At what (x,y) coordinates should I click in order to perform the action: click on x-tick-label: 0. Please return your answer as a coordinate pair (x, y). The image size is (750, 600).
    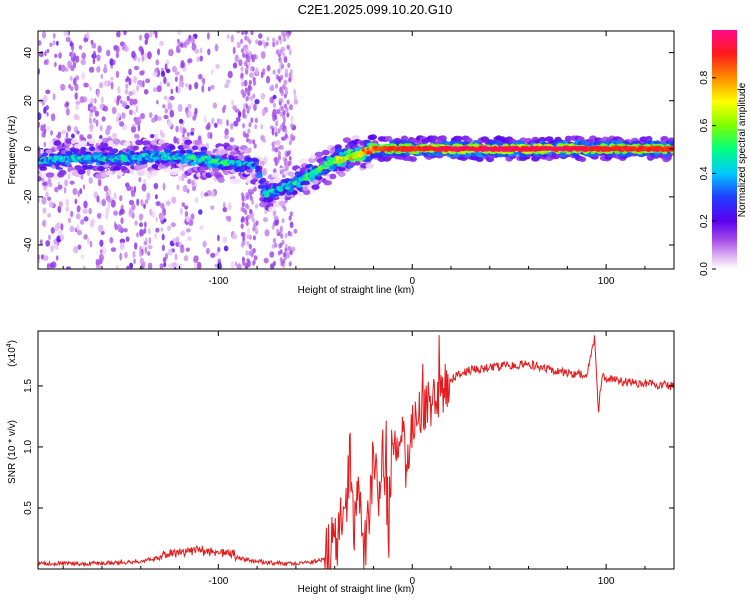
    Looking at the image, I should click on (412, 581).